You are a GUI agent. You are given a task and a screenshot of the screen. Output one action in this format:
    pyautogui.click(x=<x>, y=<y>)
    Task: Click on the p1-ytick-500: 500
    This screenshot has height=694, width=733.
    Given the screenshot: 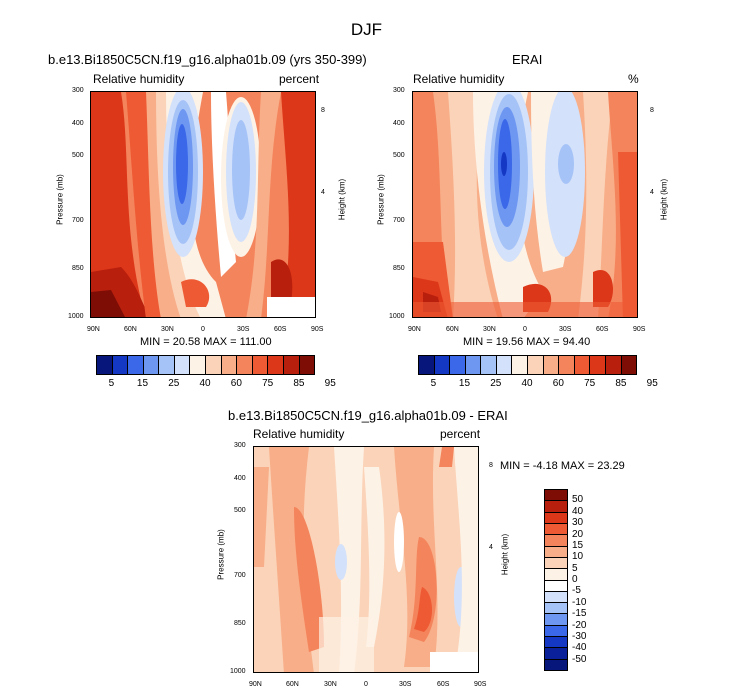 What is the action you would take?
    pyautogui.click(x=78, y=155)
    